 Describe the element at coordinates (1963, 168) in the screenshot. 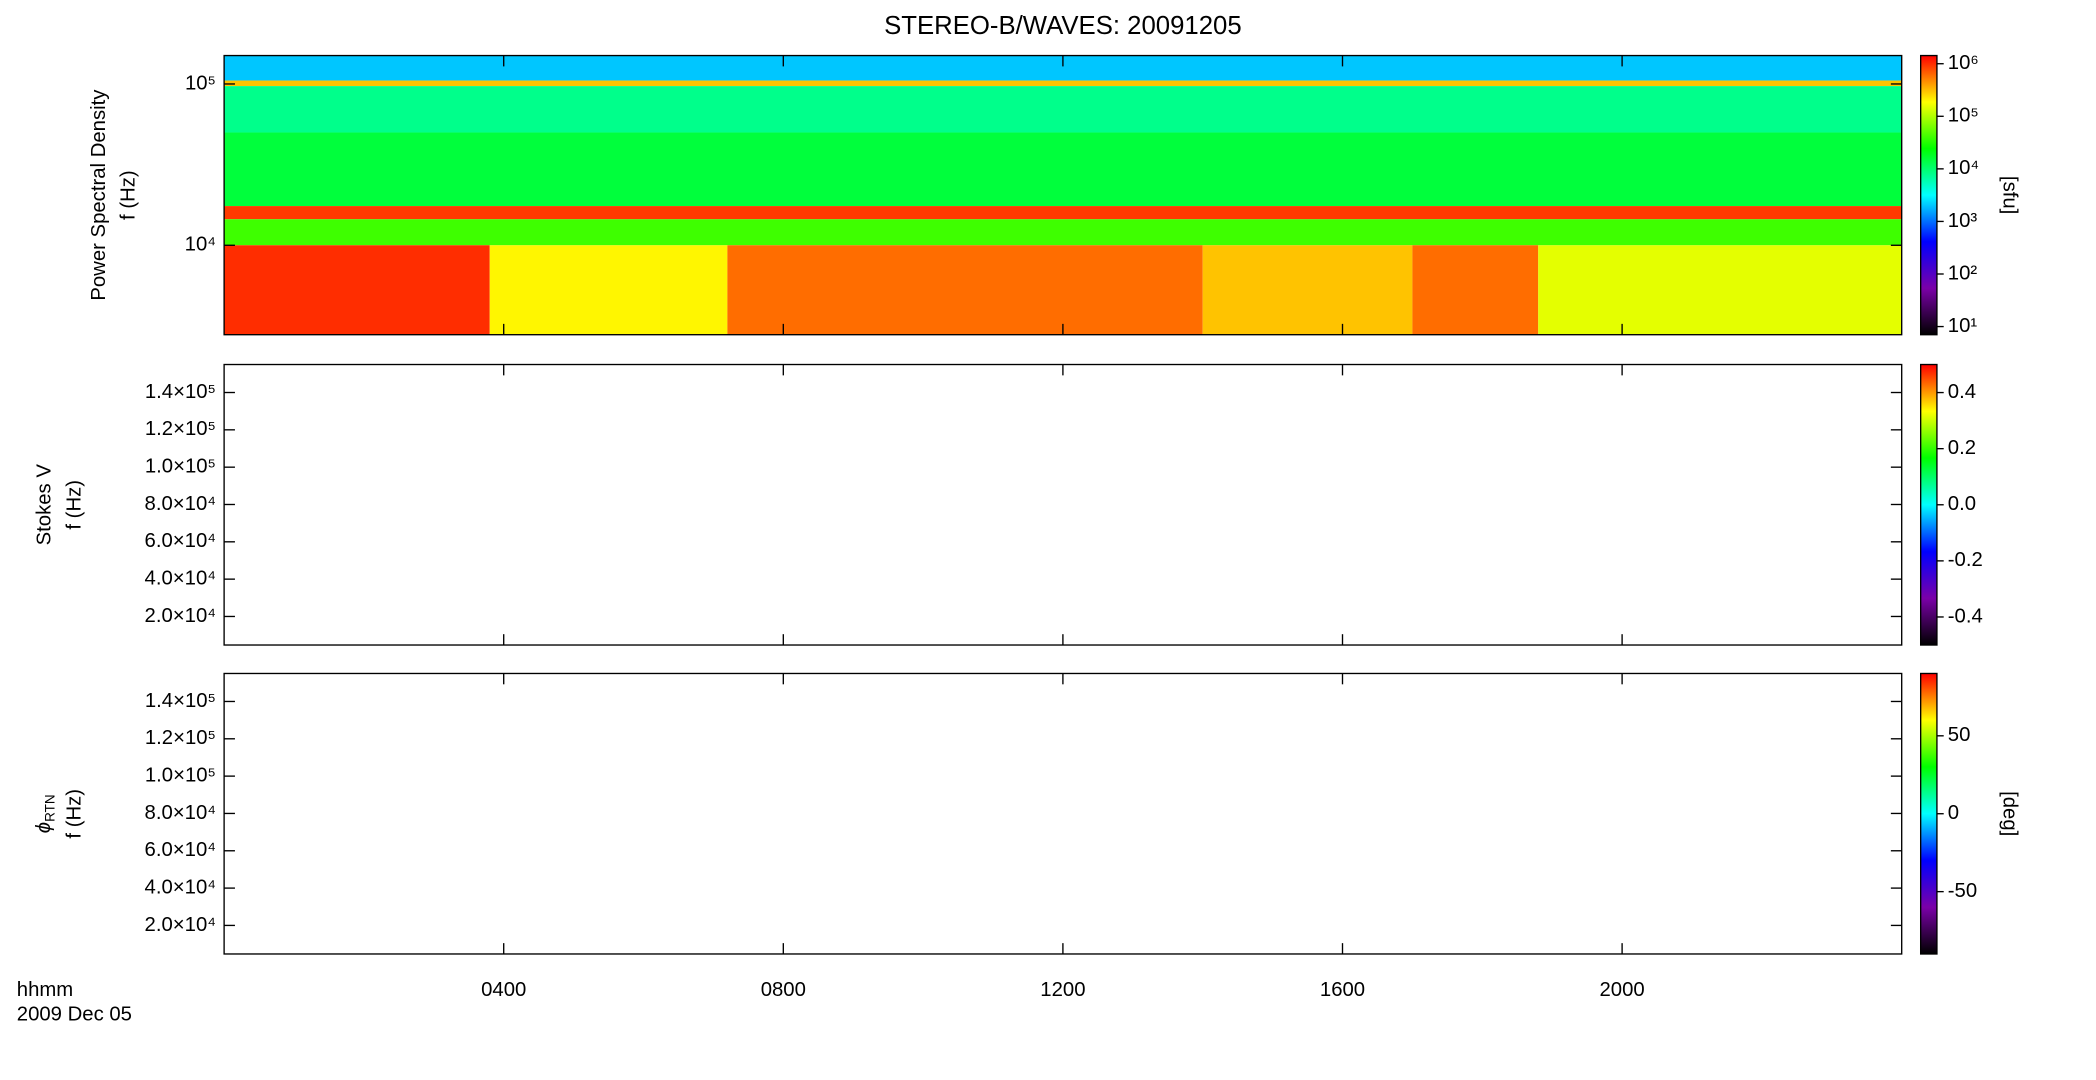

I see `colorbar-tick-label: 10⁴` at that location.